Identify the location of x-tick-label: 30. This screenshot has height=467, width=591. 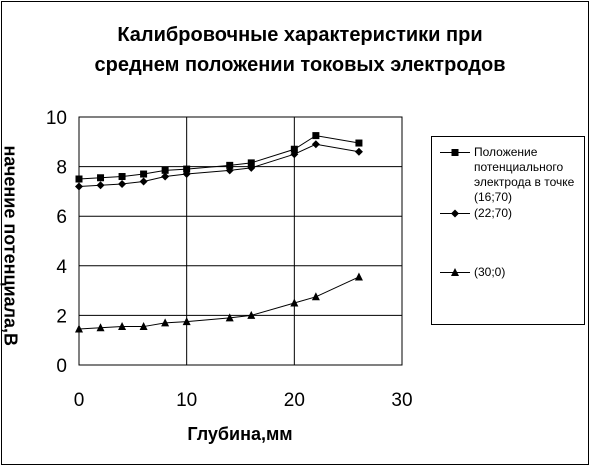
(401, 400).